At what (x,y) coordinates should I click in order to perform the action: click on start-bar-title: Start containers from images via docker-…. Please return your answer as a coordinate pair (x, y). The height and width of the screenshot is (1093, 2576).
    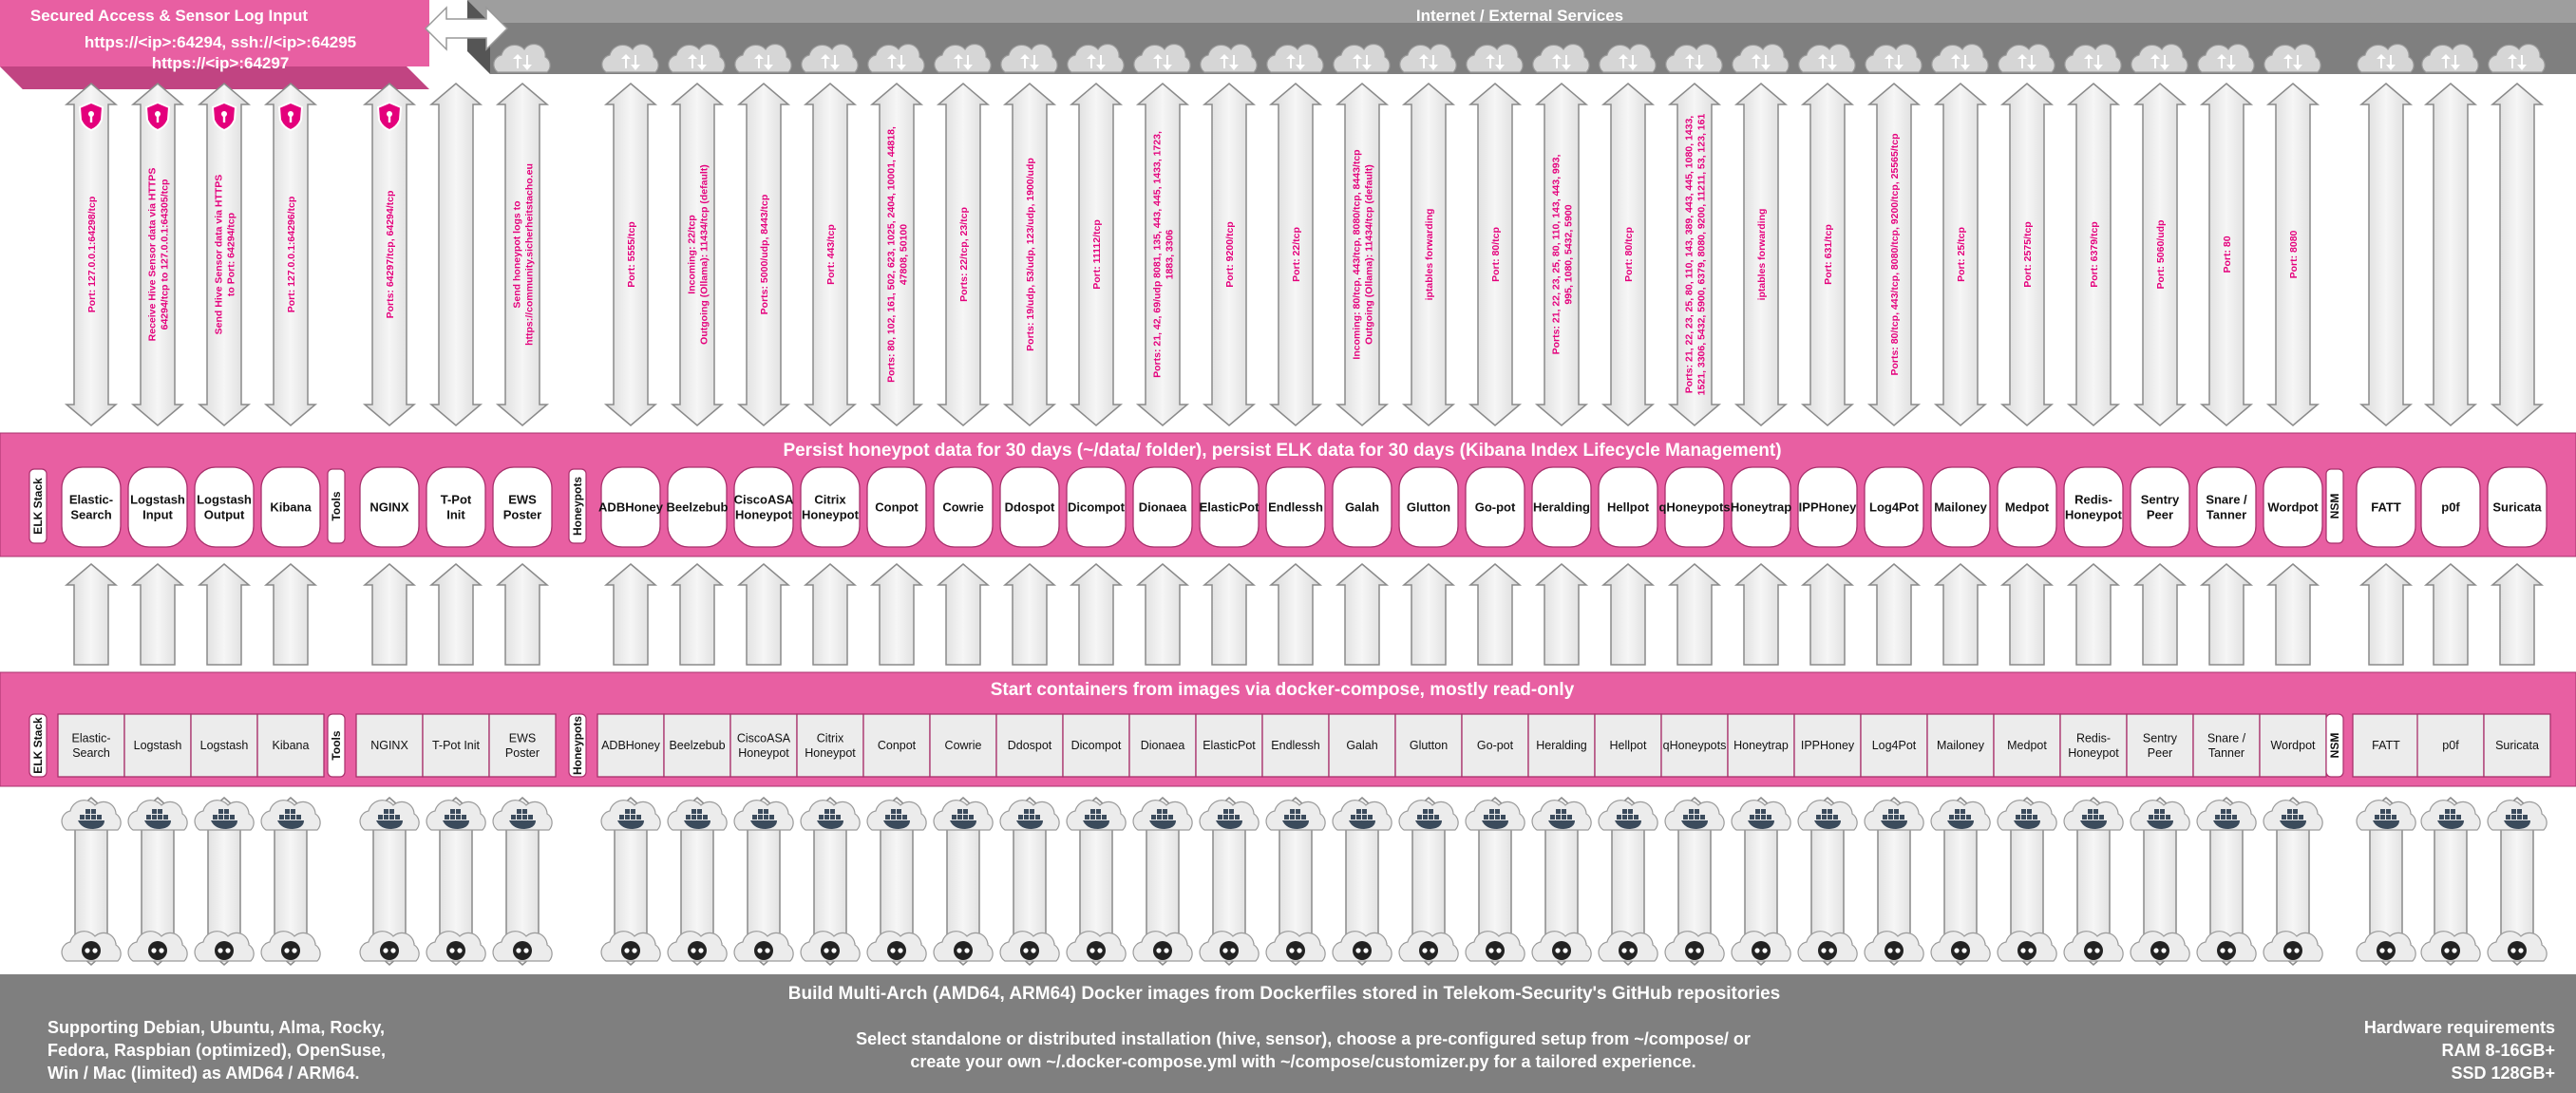
    Looking at the image, I should click on (1283, 690).